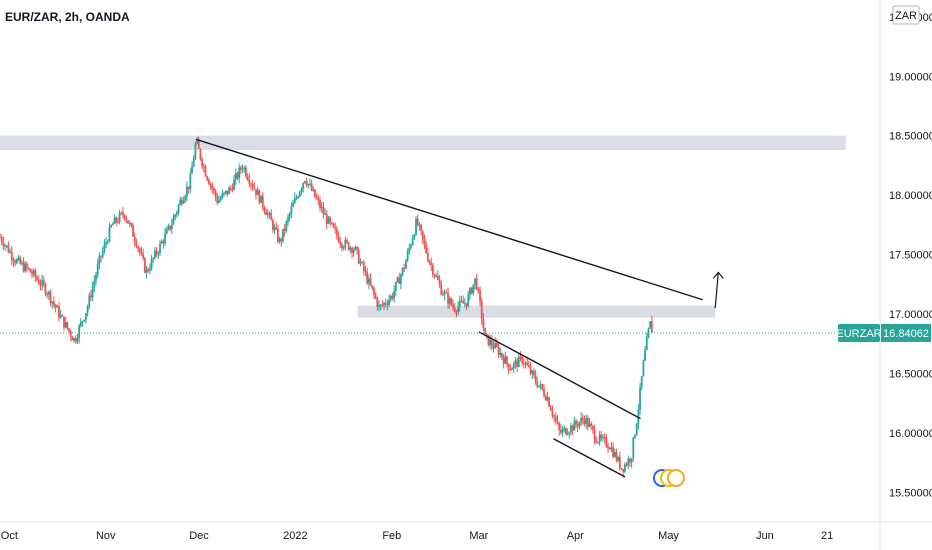 This screenshot has width=932, height=550. I want to click on y-tick-label: 17.50000, so click(910, 256).